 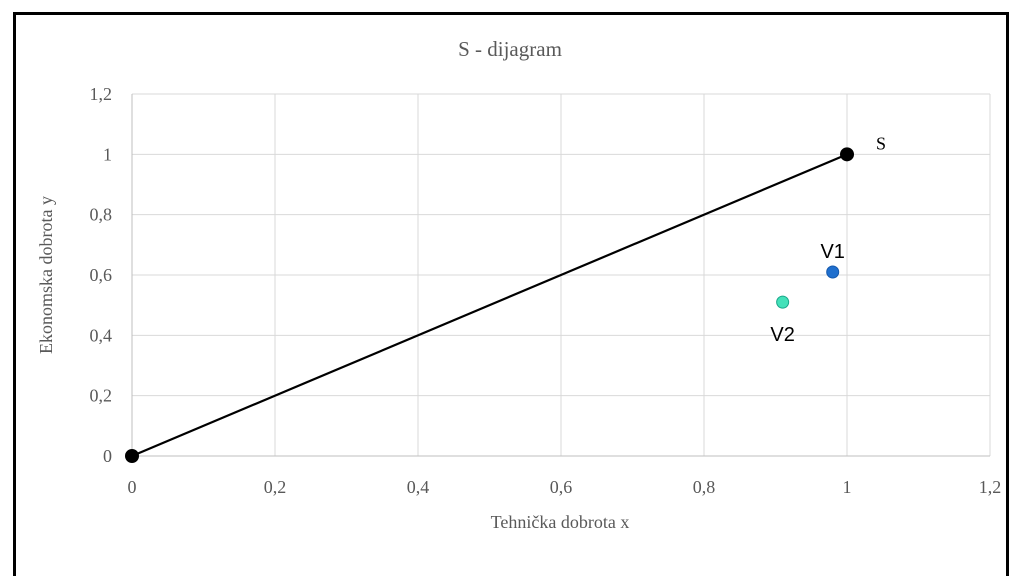 What do you see at coordinates (783, 302) in the screenshot?
I see `data-point-v2` at bounding box center [783, 302].